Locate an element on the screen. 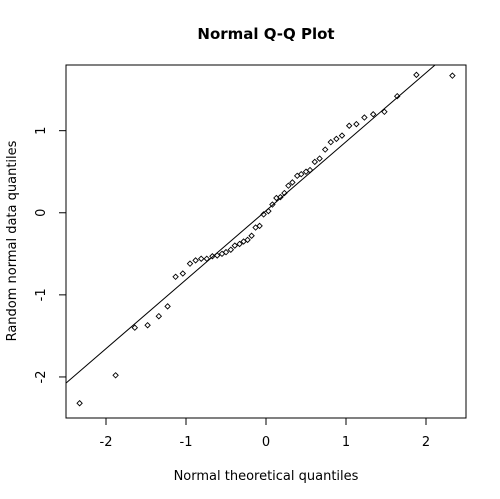  y-axis-label: Random normal data quantiles is located at coordinates (12, 240).